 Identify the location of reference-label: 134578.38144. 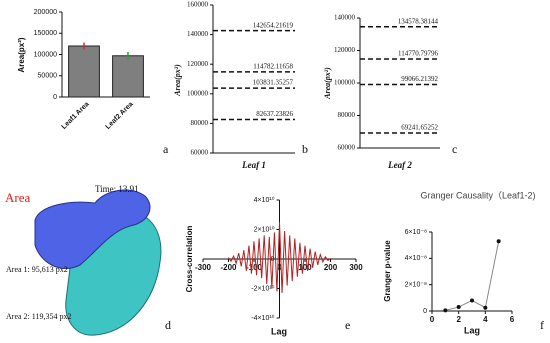
(418, 21).